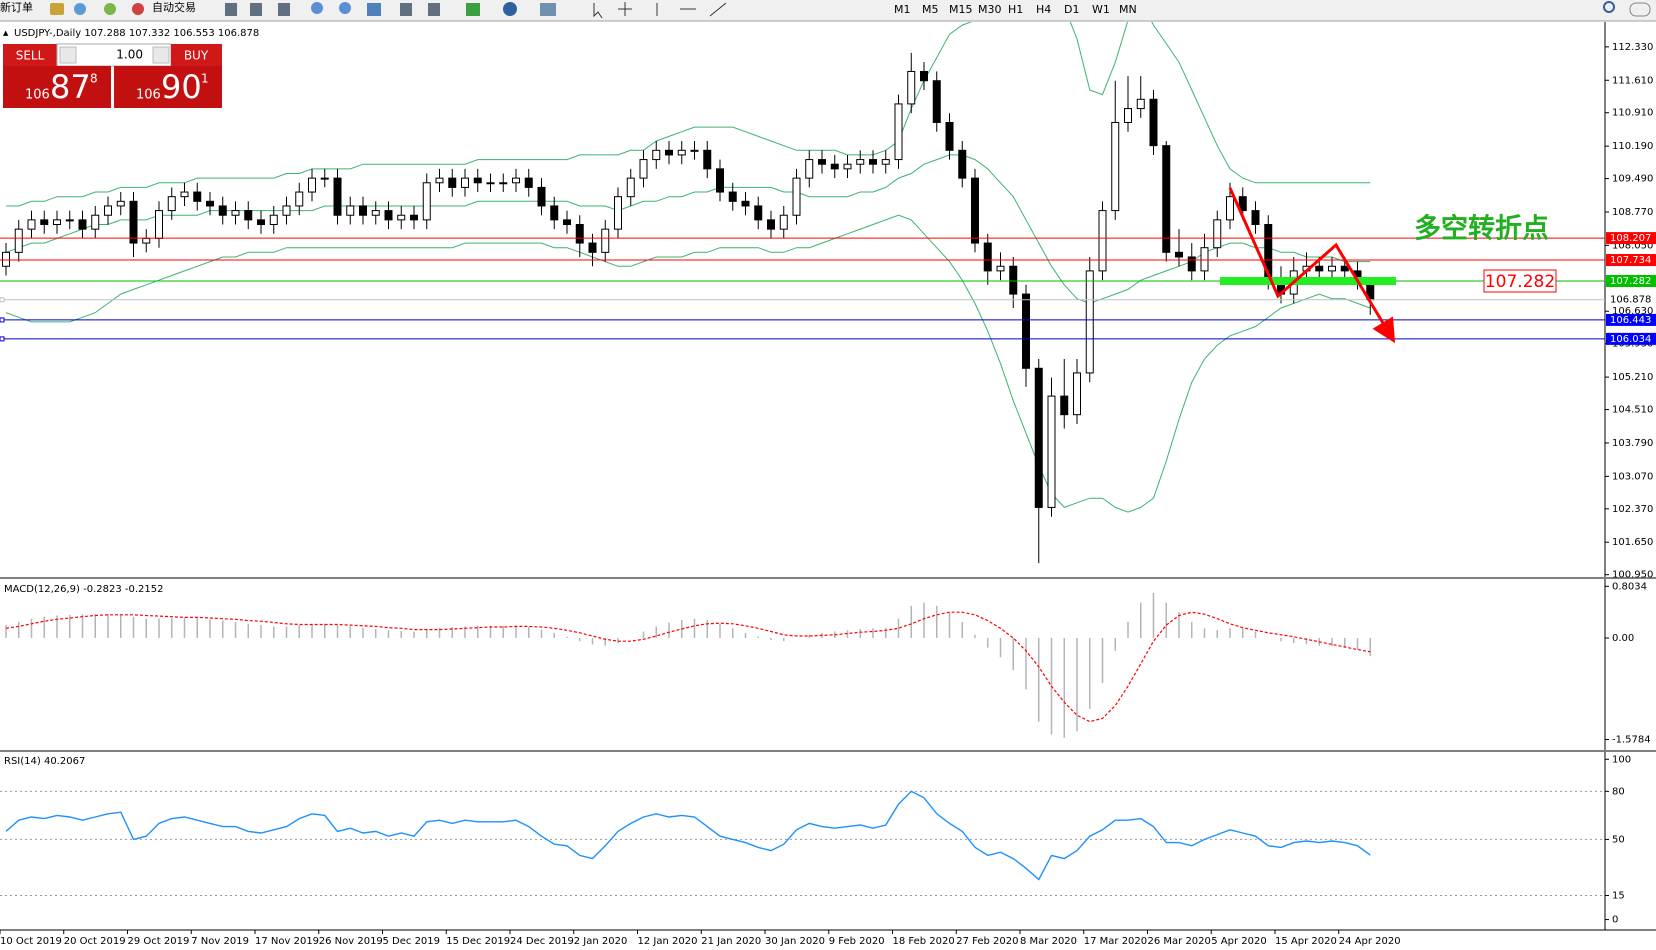 The image size is (1656, 950). I want to click on x-tick-label: 17 Nov 2019, so click(287, 941).